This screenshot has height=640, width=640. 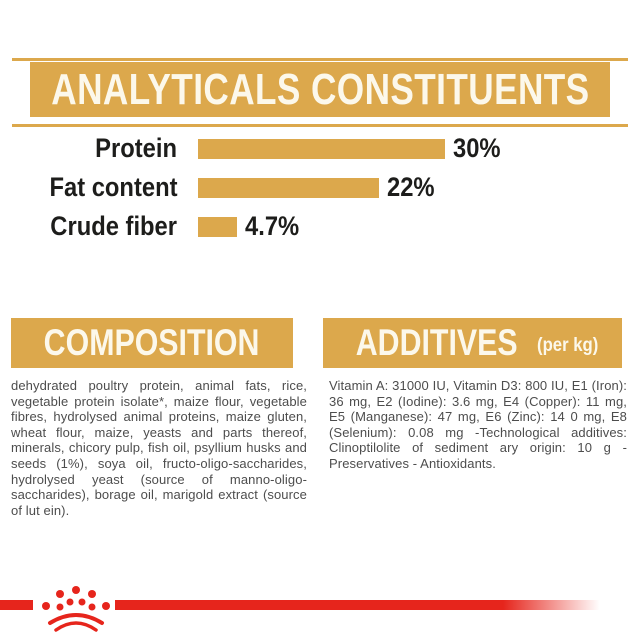 I want to click on chart-category-label: Protein, so click(x=136, y=148).